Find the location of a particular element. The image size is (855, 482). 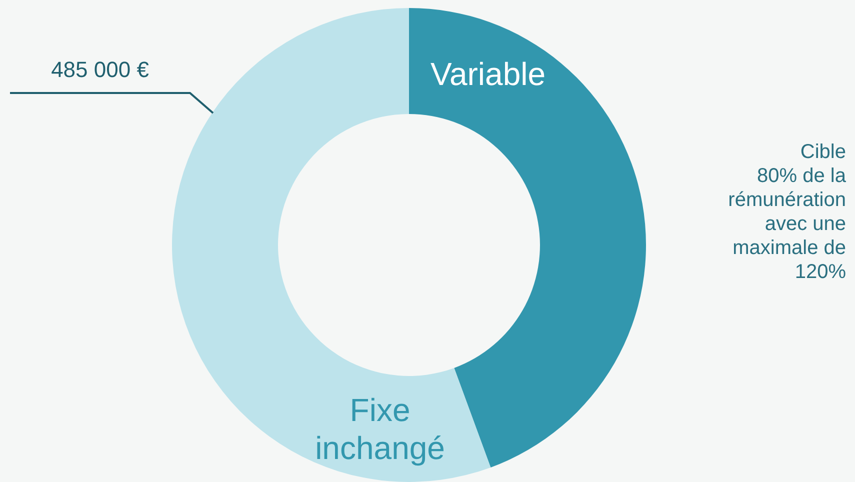

text: 485 000 € is located at coordinates (100, 69).